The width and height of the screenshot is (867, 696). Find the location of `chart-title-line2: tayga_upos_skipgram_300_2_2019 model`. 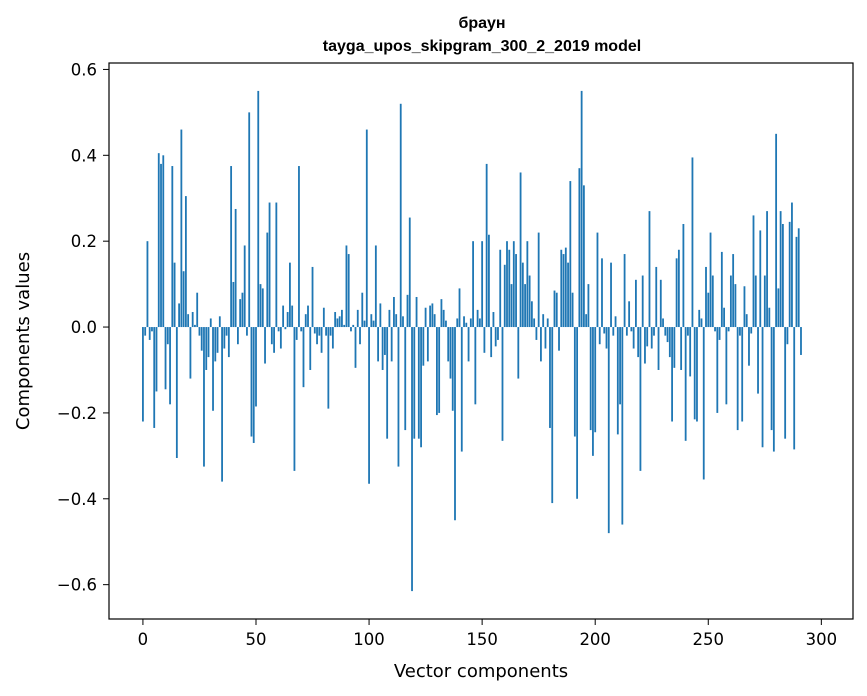

chart-title-line2: tayga_upos_skipgram_300_2_2019 model is located at coordinates (482, 46).